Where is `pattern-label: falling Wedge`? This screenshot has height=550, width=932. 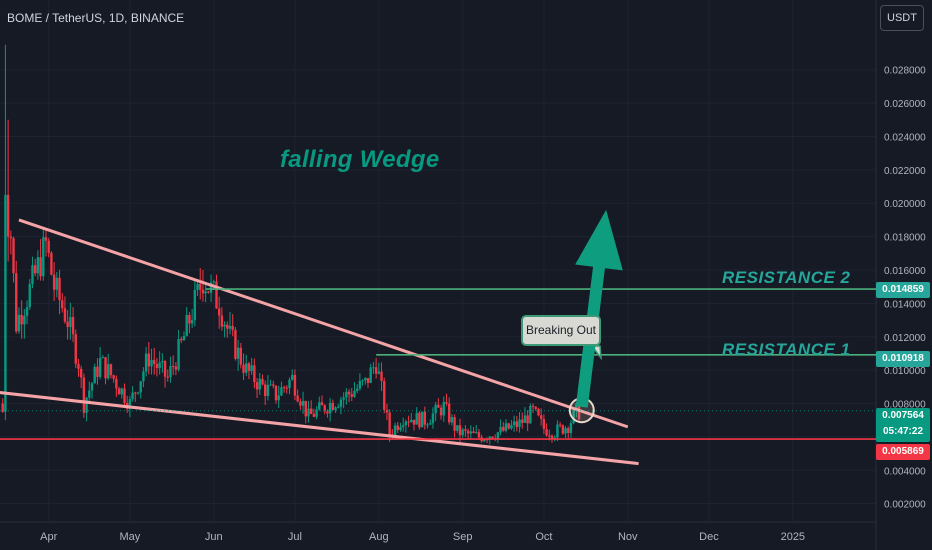 pattern-label: falling Wedge is located at coordinates (360, 159).